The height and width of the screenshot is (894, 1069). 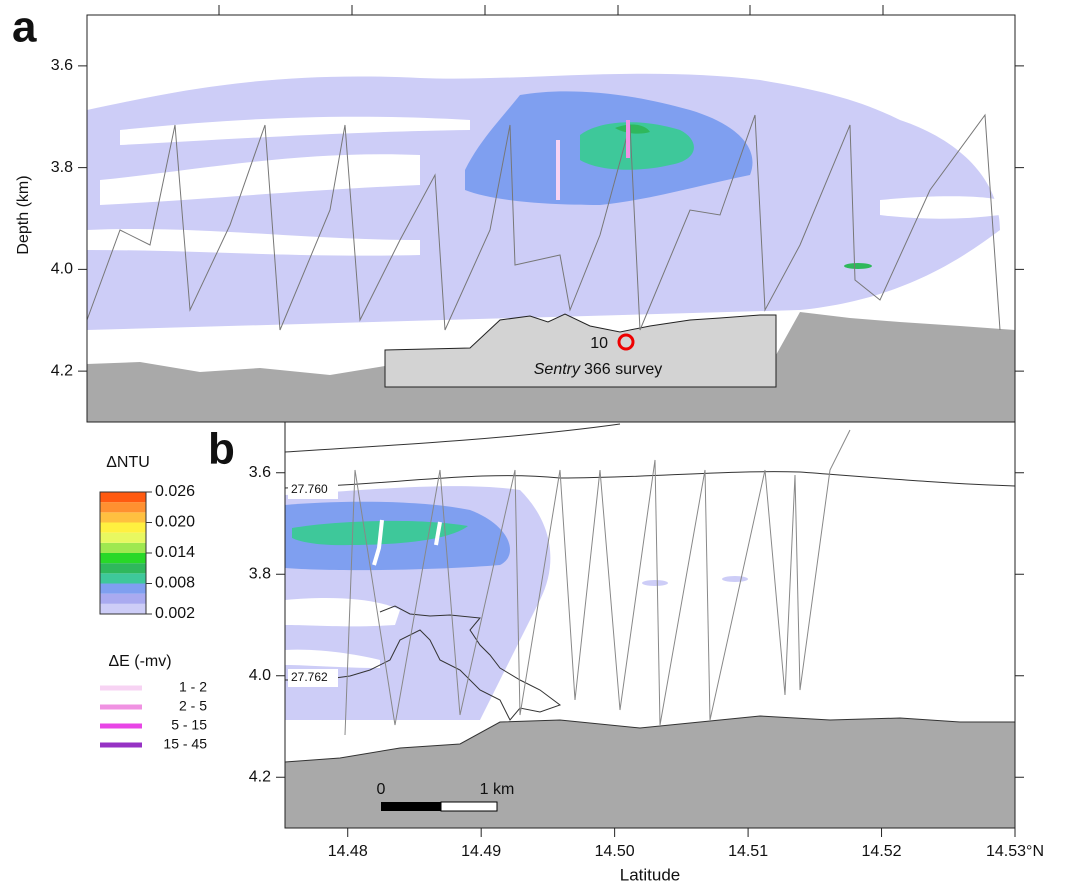 I want to click on panel-label: a, so click(x=24, y=27).